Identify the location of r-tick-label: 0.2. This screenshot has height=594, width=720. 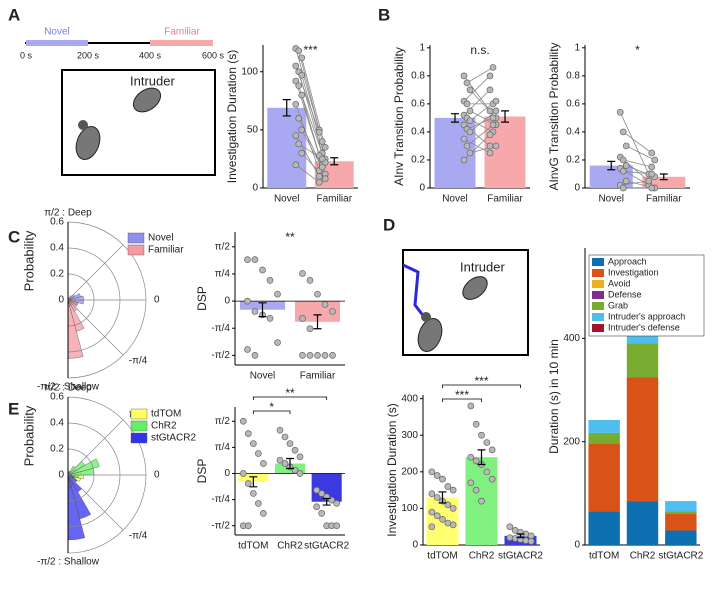
(57, 274).